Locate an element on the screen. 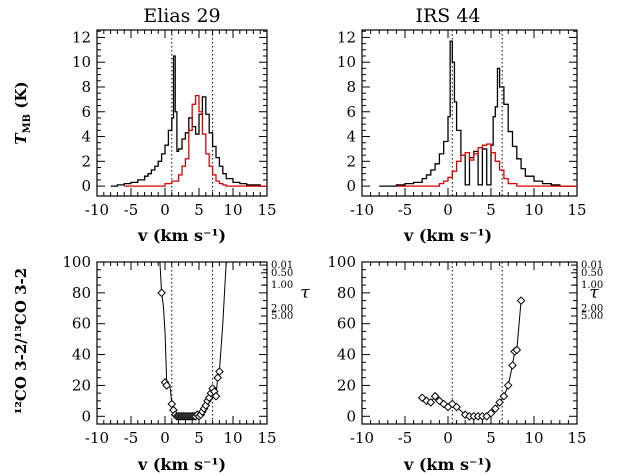 The height and width of the screenshot is (476, 634). tau-tick-label: 0.01 is located at coordinates (592, 265).